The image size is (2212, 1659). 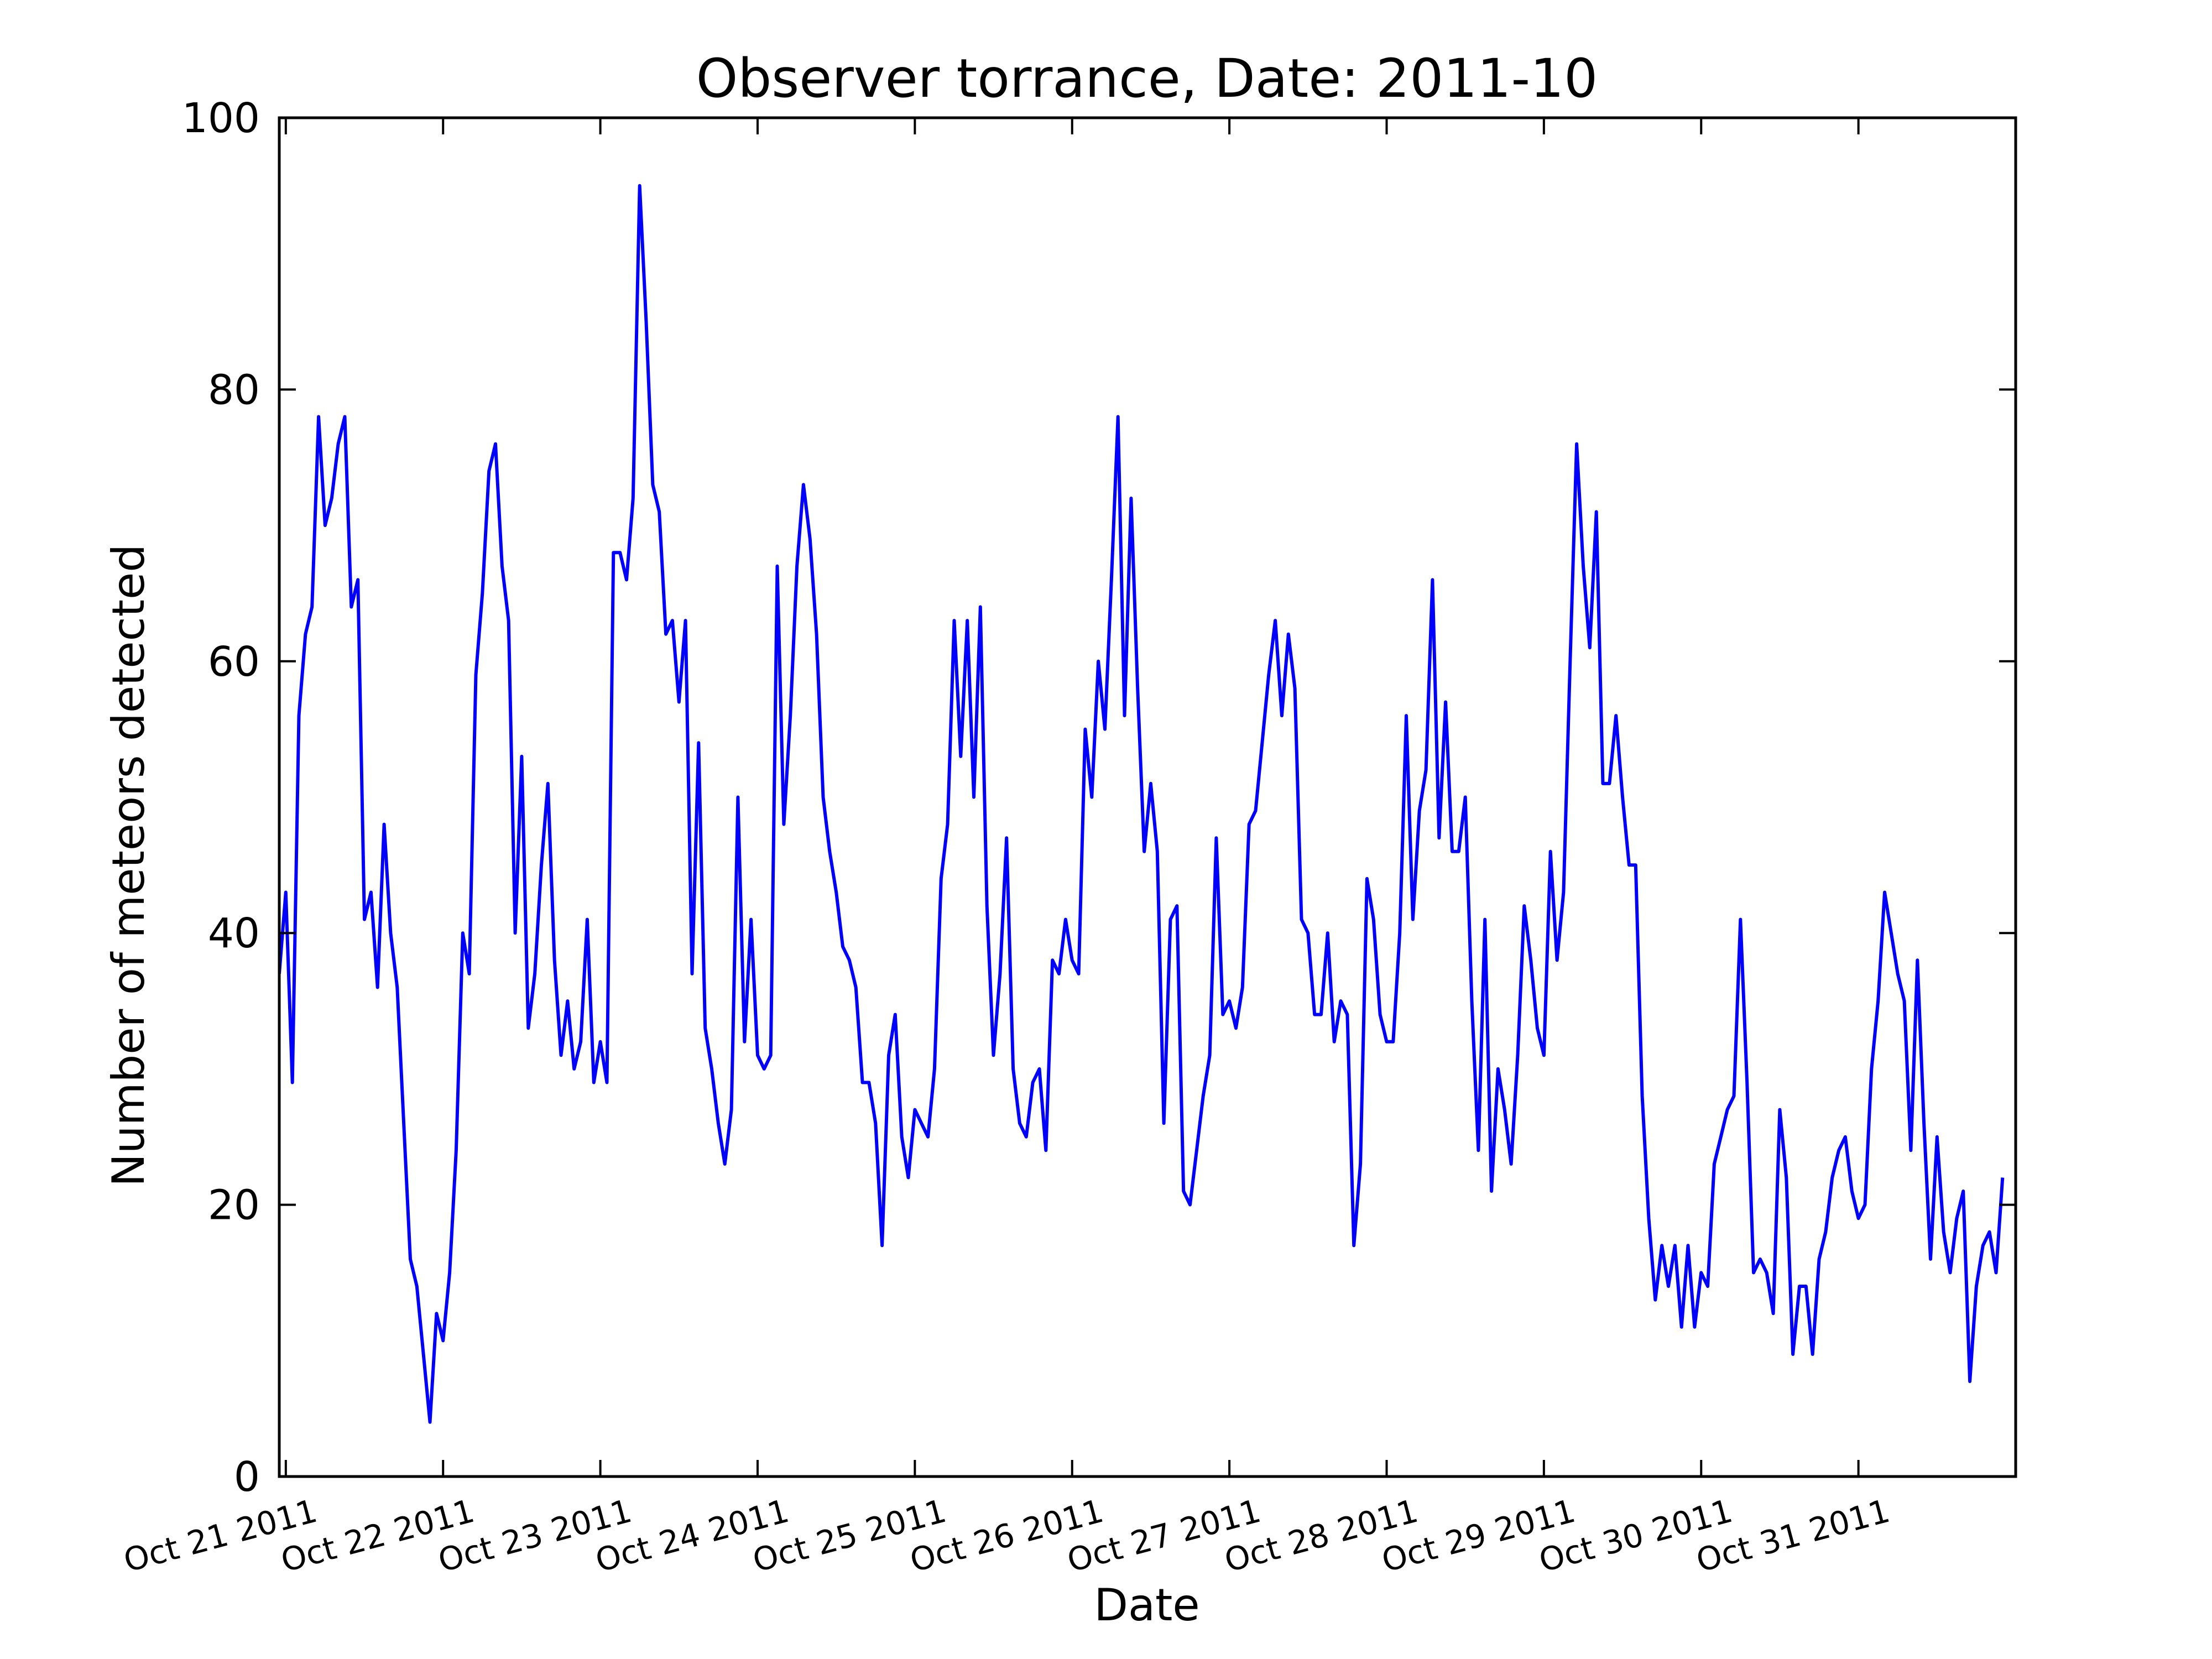 I want to click on y-tick-label: 60, so click(x=234, y=662).